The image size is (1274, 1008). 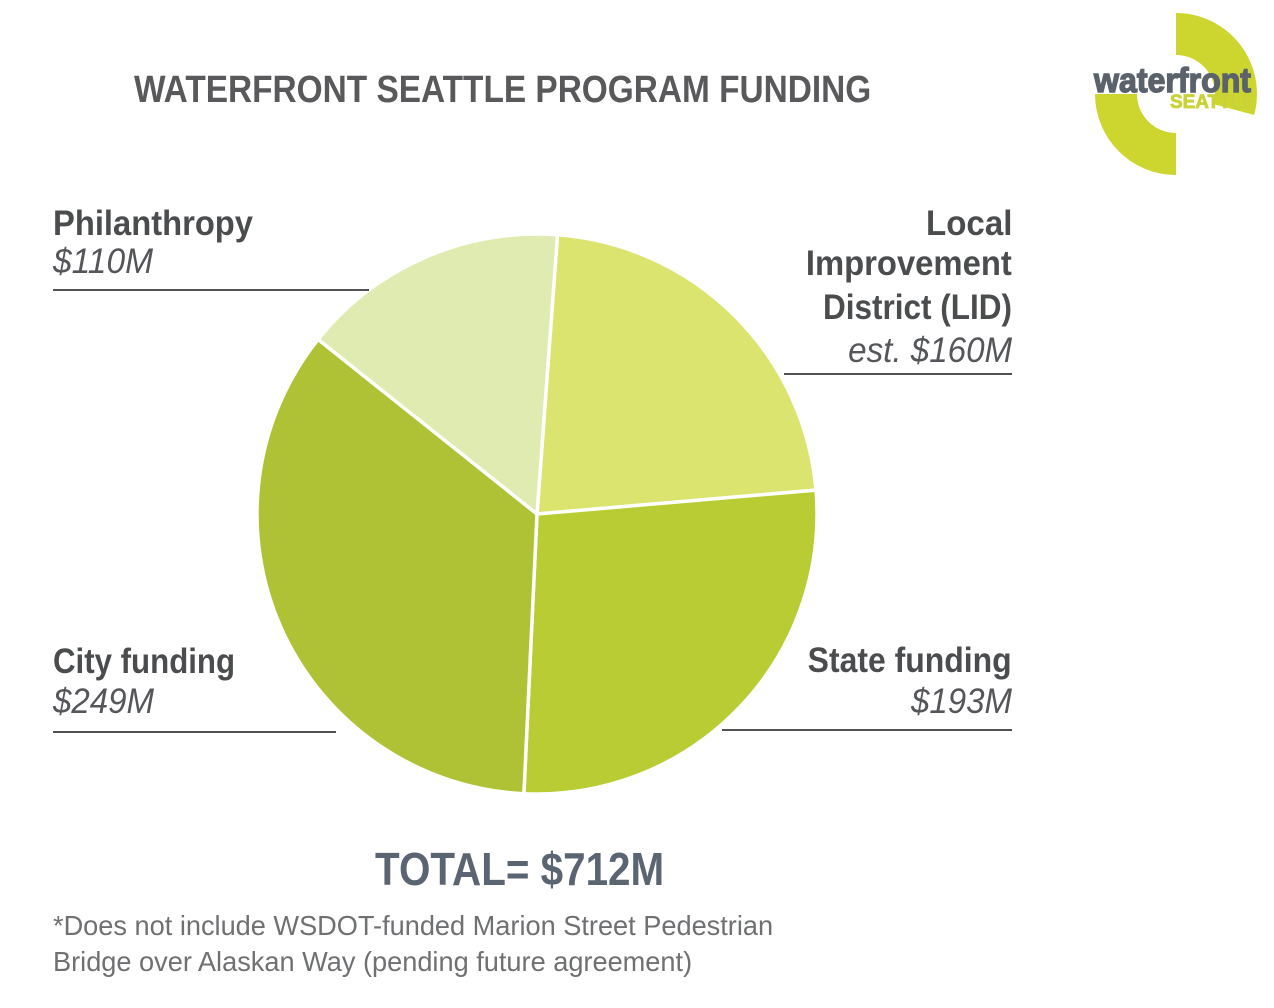 I want to click on svg-text: SEATTLE, so click(x=1212, y=102).